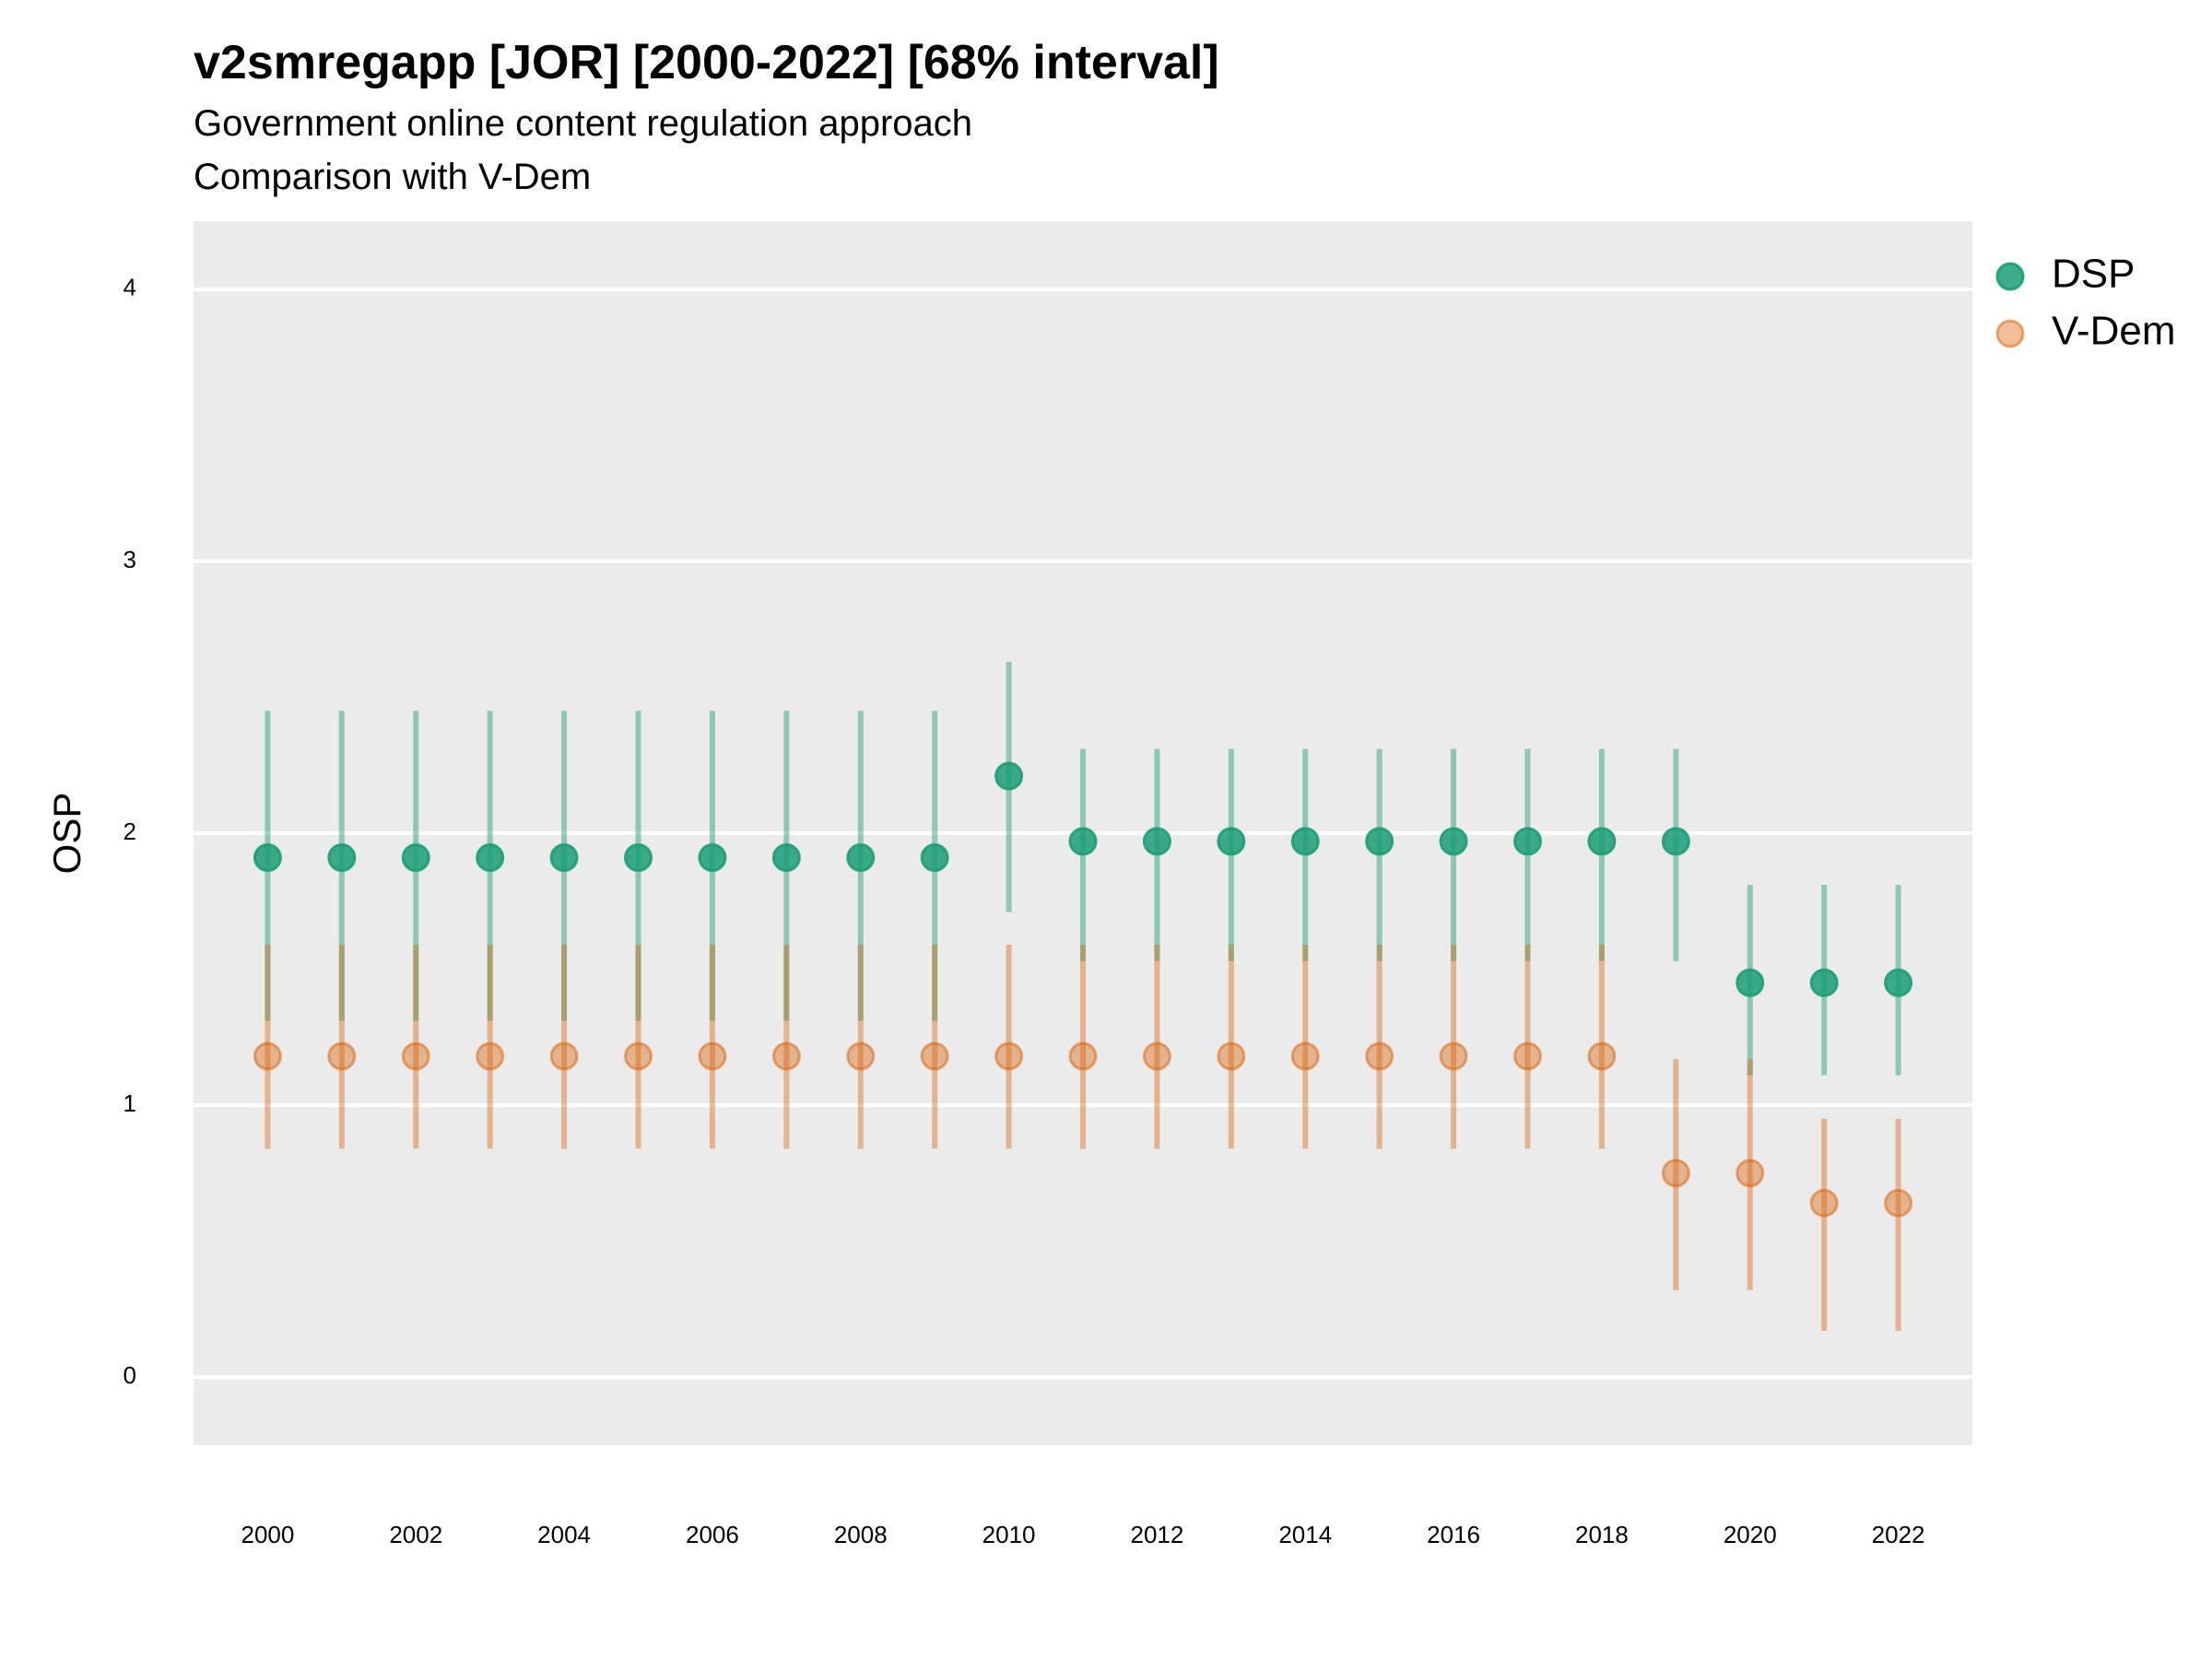 The image size is (2212, 1659). I want to click on x-tick-label: 2002, so click(415, 1534).